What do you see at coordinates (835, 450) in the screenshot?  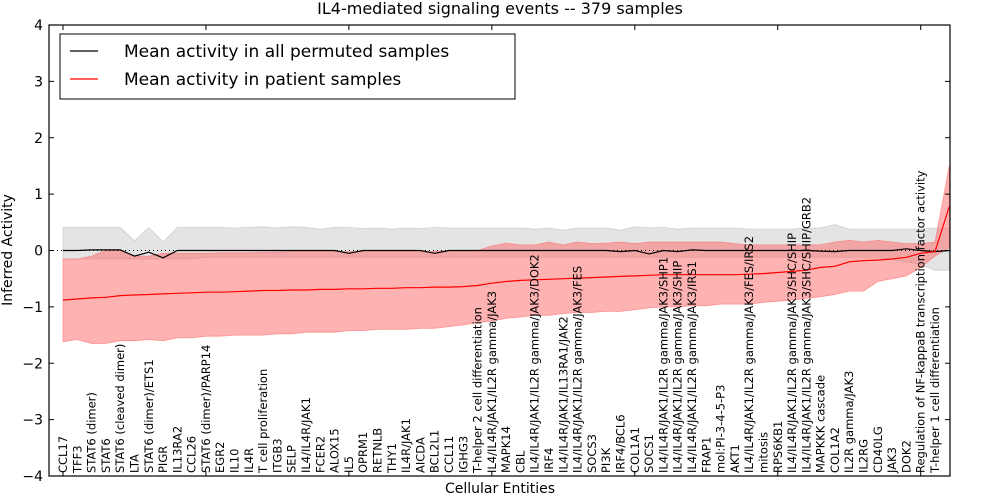 I see `x-category-label: COL1A2` at bounding box center [835, 450].